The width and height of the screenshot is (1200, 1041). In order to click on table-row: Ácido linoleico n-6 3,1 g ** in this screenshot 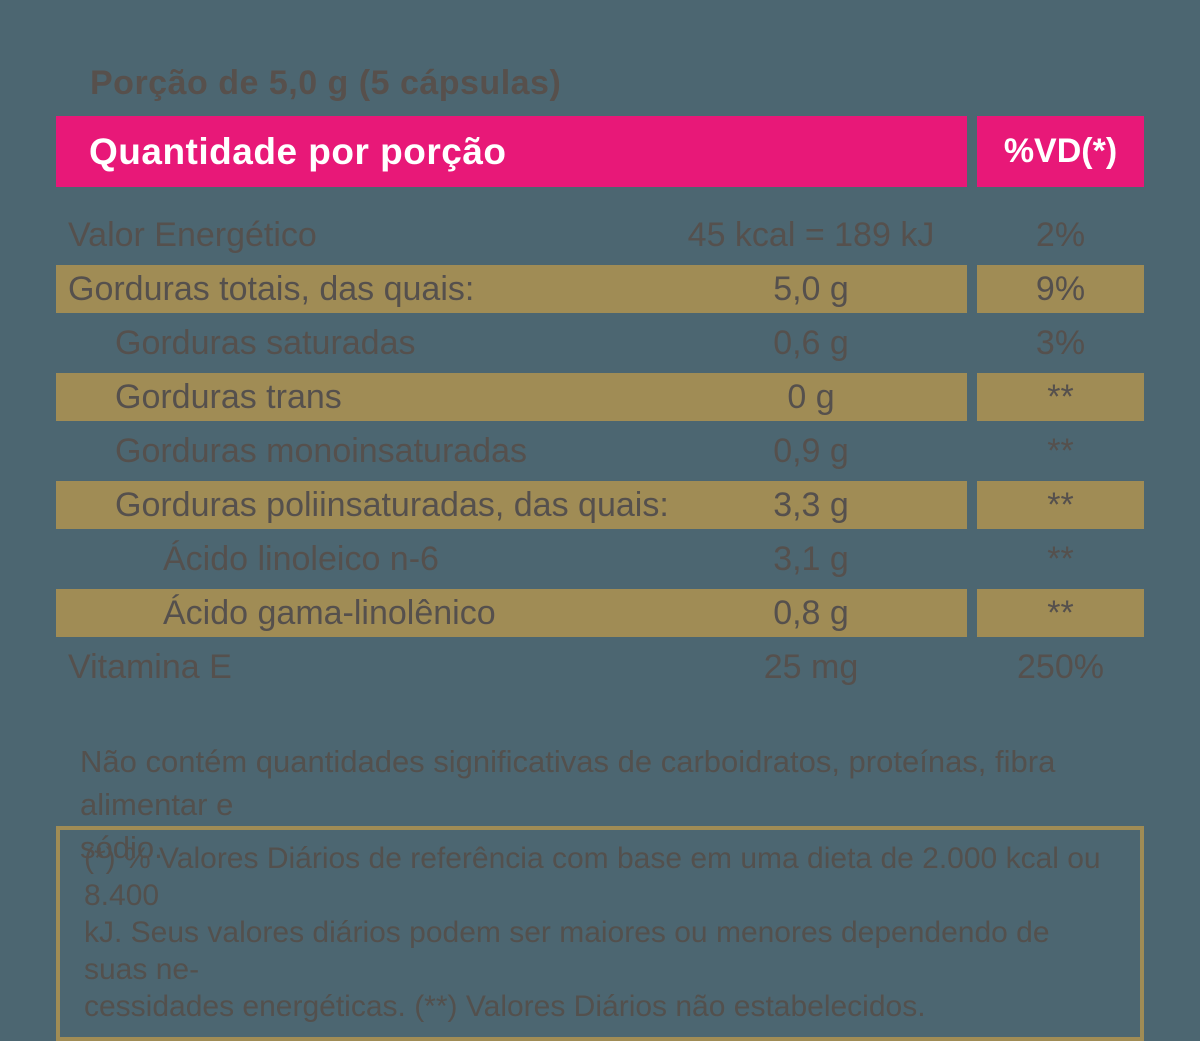, I will do `click(600, 559)`.